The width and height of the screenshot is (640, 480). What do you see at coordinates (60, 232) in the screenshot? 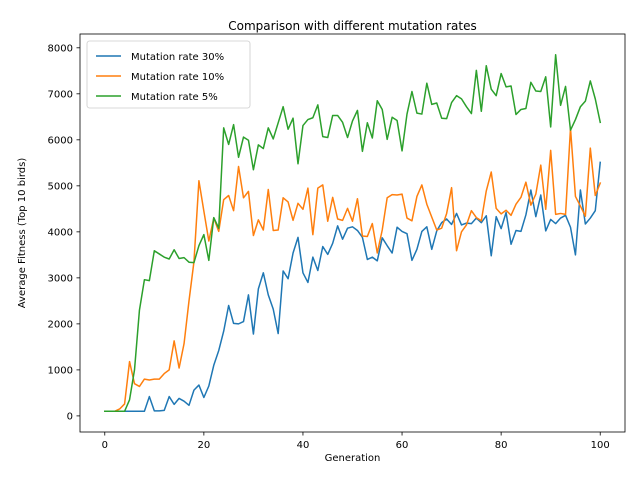
I see `y-tick-label: 4000` at bounding box center [60, 232].